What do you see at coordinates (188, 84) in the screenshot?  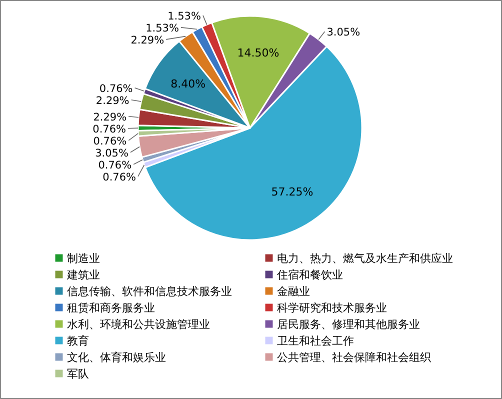 I see `data-label: 8.40%` at bounding box center [188, 84].